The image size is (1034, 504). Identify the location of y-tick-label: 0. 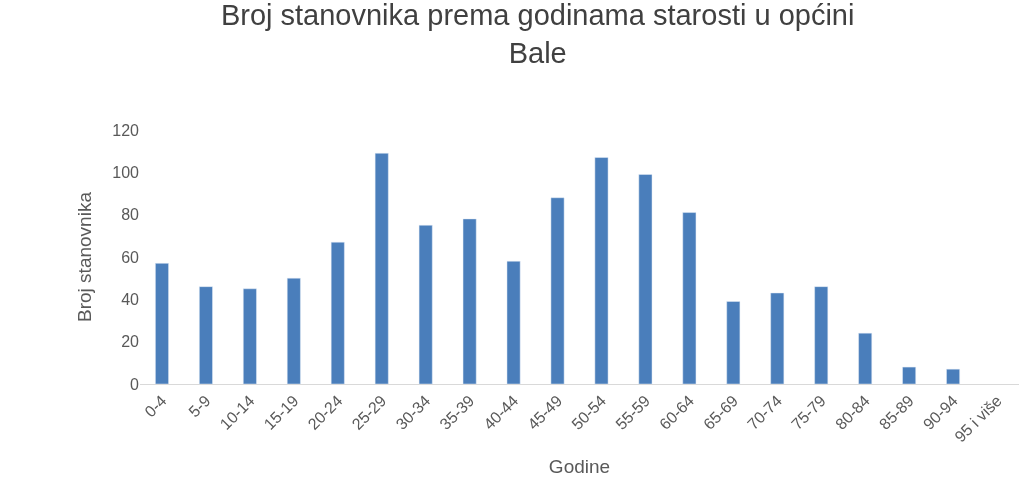
(135, 384).